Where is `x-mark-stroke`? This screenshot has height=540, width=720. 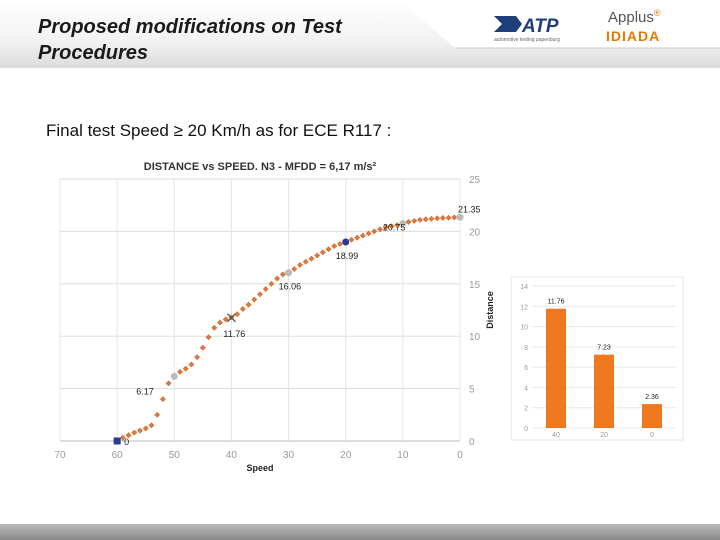 x-mark-stroke is located at coordinates (231, 318).